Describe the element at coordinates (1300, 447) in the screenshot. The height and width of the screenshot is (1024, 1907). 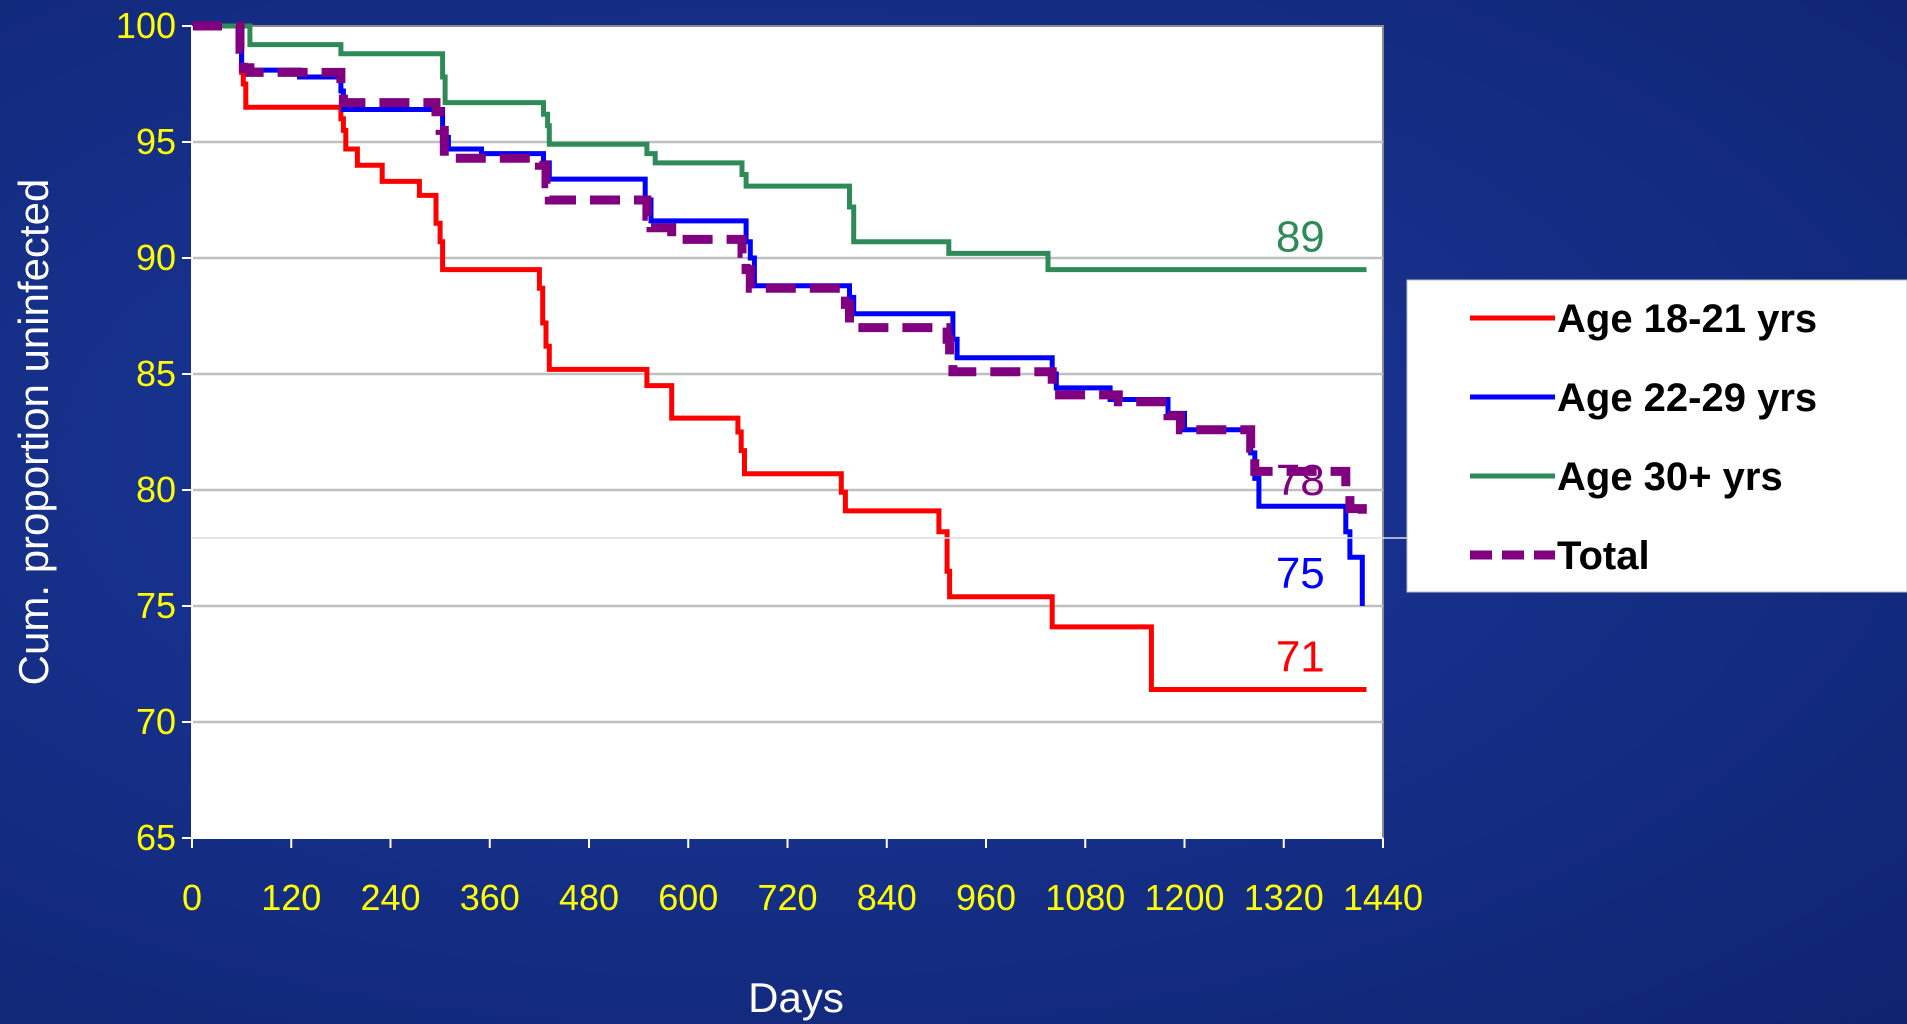
I see `end-labels-layer: 71 75 89 78` at that location.